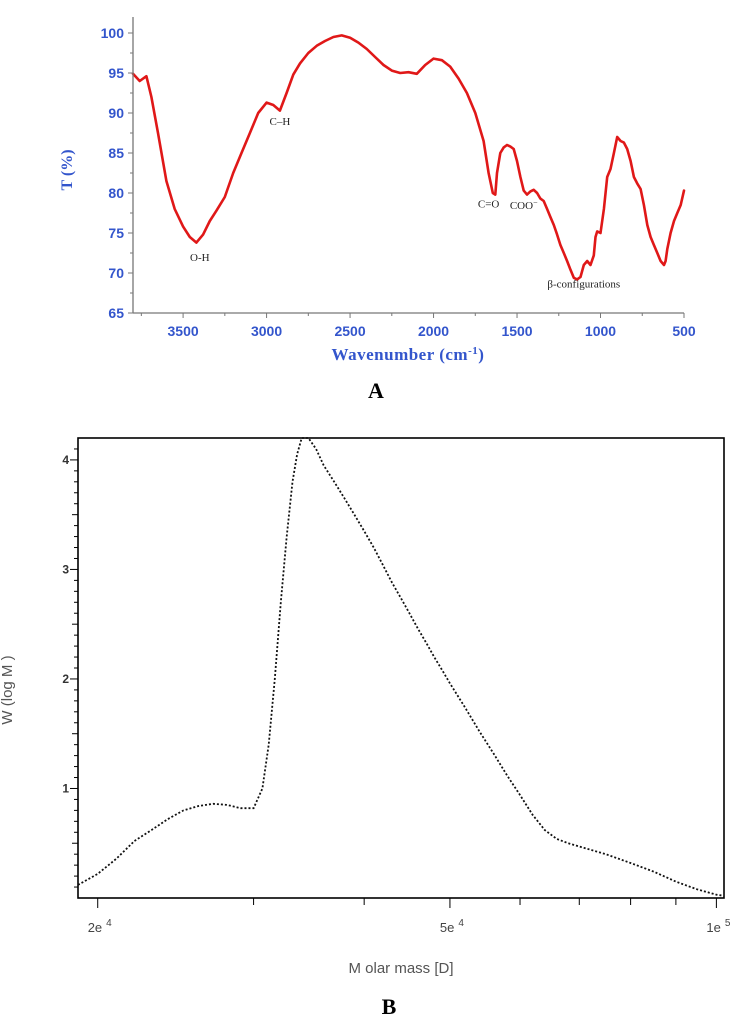  I want to click on chart-b-y-tick-label: 1, so click(65, 788).